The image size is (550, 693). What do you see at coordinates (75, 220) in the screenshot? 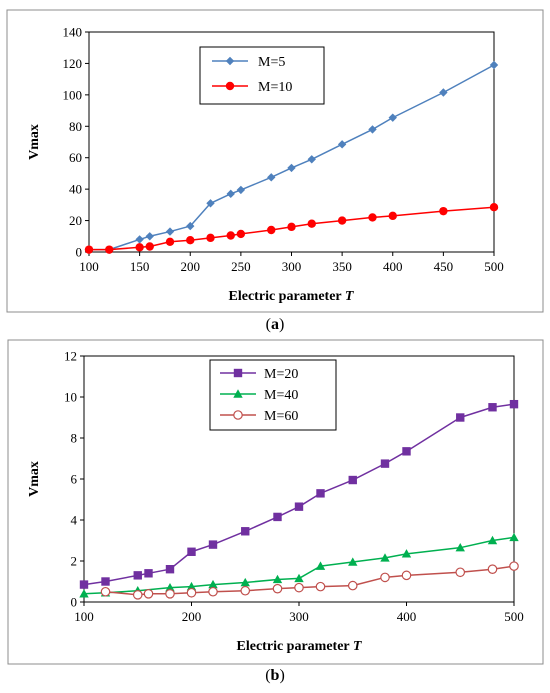
I see `y-tick-label: 20` at bounding box center [75, 220].